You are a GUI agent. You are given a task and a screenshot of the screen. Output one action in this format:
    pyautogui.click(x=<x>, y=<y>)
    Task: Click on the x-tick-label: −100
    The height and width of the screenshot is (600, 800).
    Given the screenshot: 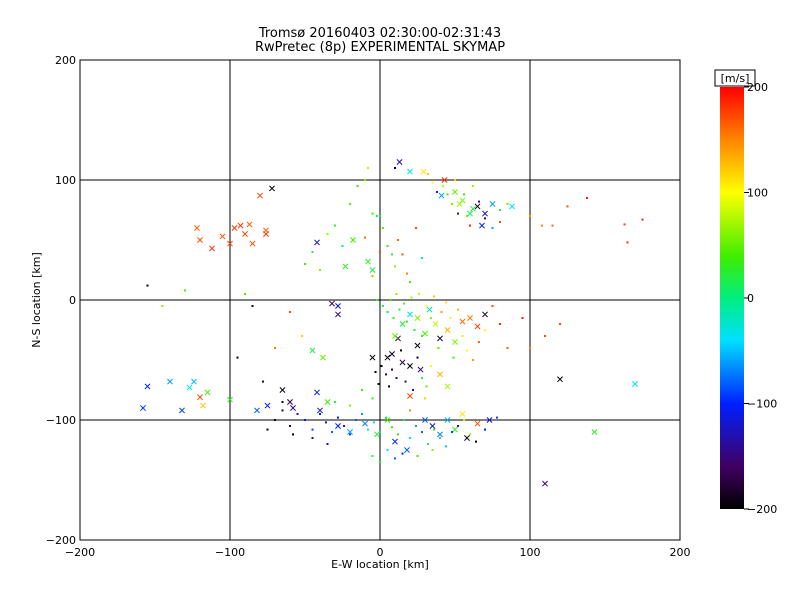 What is the action you would take?
    pyautogui.click(x=230, y=552)
    